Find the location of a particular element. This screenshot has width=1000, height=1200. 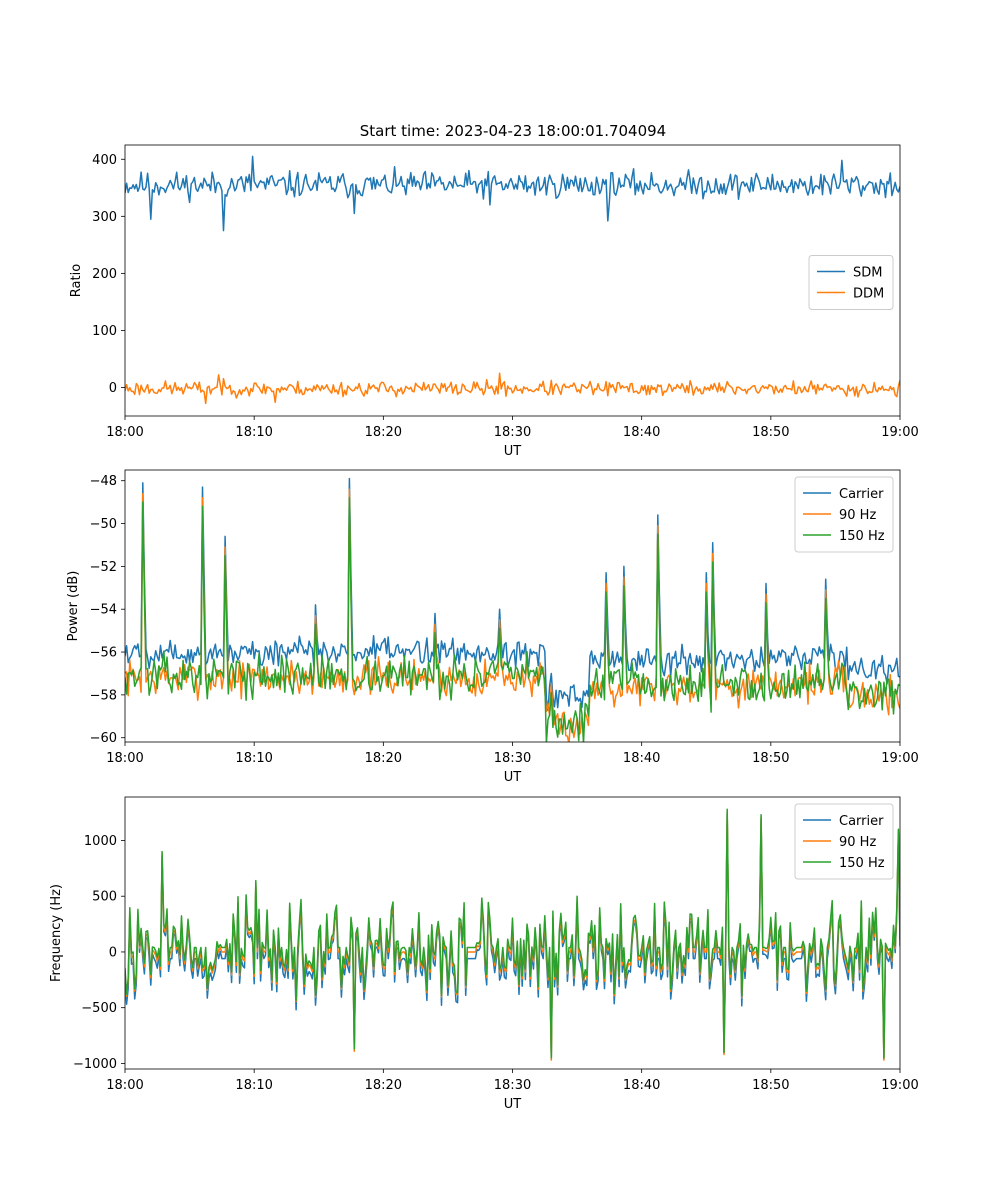

legend: SDM DDM is located at coordinates (851, 282).